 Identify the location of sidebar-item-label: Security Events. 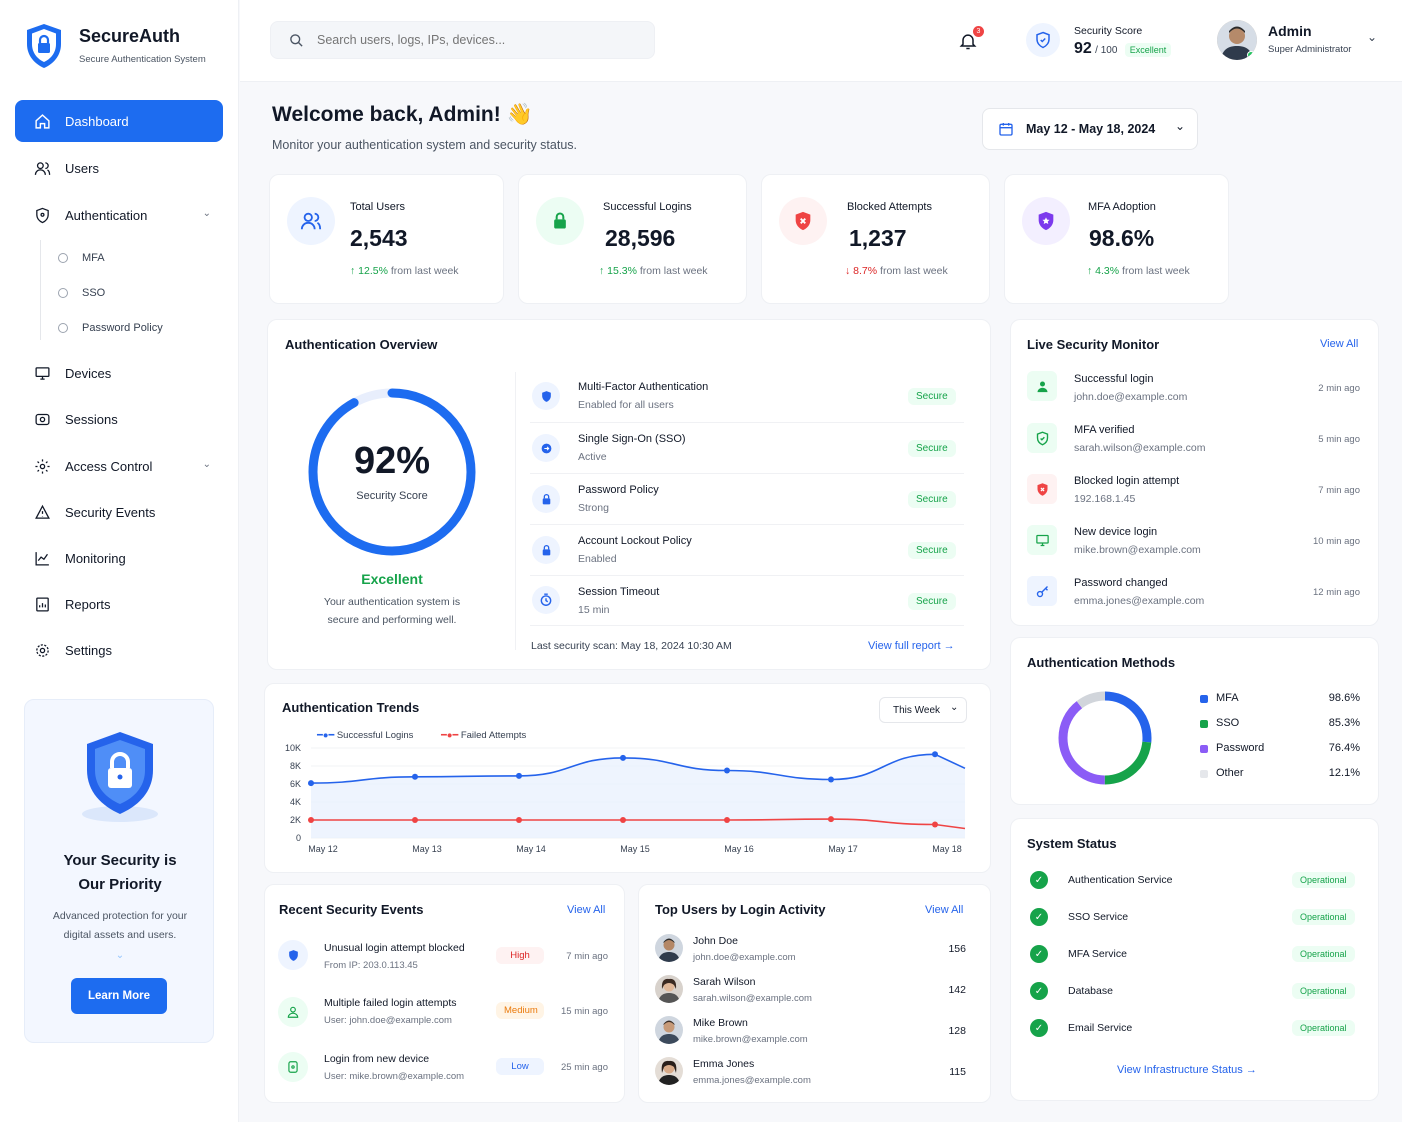
(110, 512).